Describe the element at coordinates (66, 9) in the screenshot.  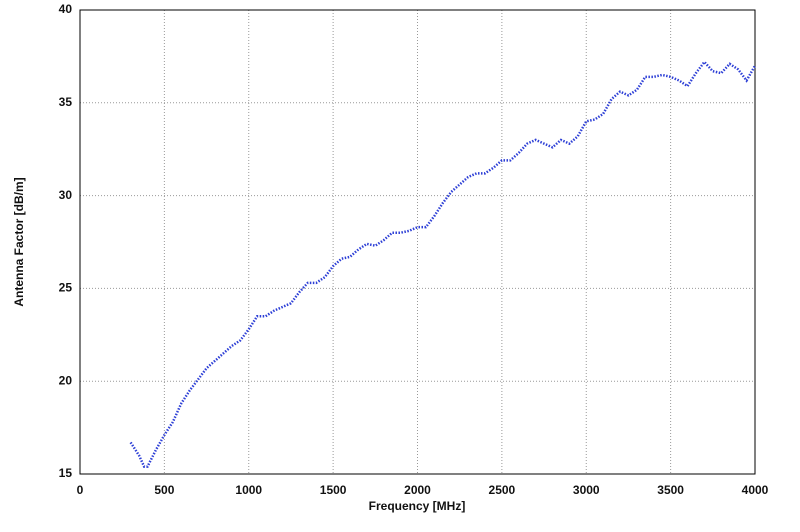
I see `y-tick-label: 40` at that location.